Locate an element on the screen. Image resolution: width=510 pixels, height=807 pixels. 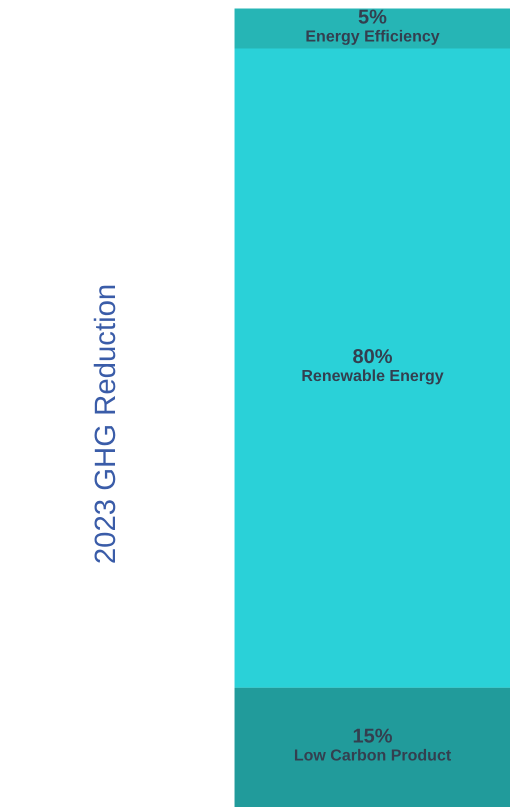
series-label: Energy Efficiency is located at coordinates (372, 37).